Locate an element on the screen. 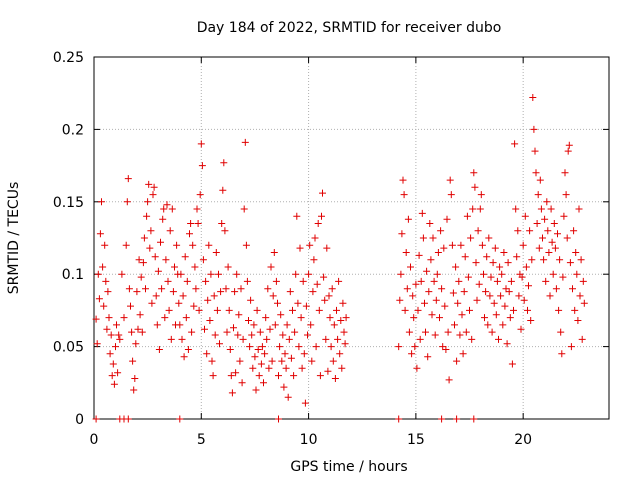  y-tick-label: 0.1 is located at coordinates (73, 275).